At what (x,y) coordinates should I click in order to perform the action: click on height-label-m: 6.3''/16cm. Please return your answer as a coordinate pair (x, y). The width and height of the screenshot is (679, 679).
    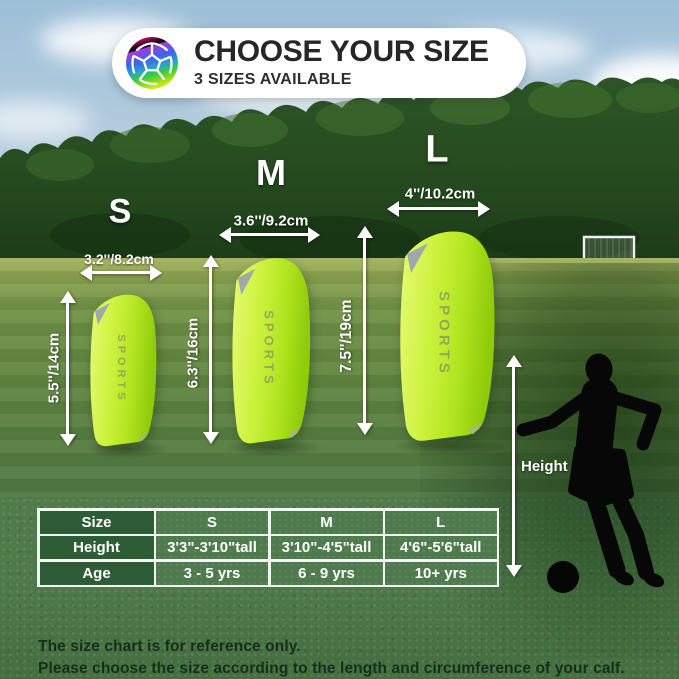
    Looking at the image, I should click on (193, 353).